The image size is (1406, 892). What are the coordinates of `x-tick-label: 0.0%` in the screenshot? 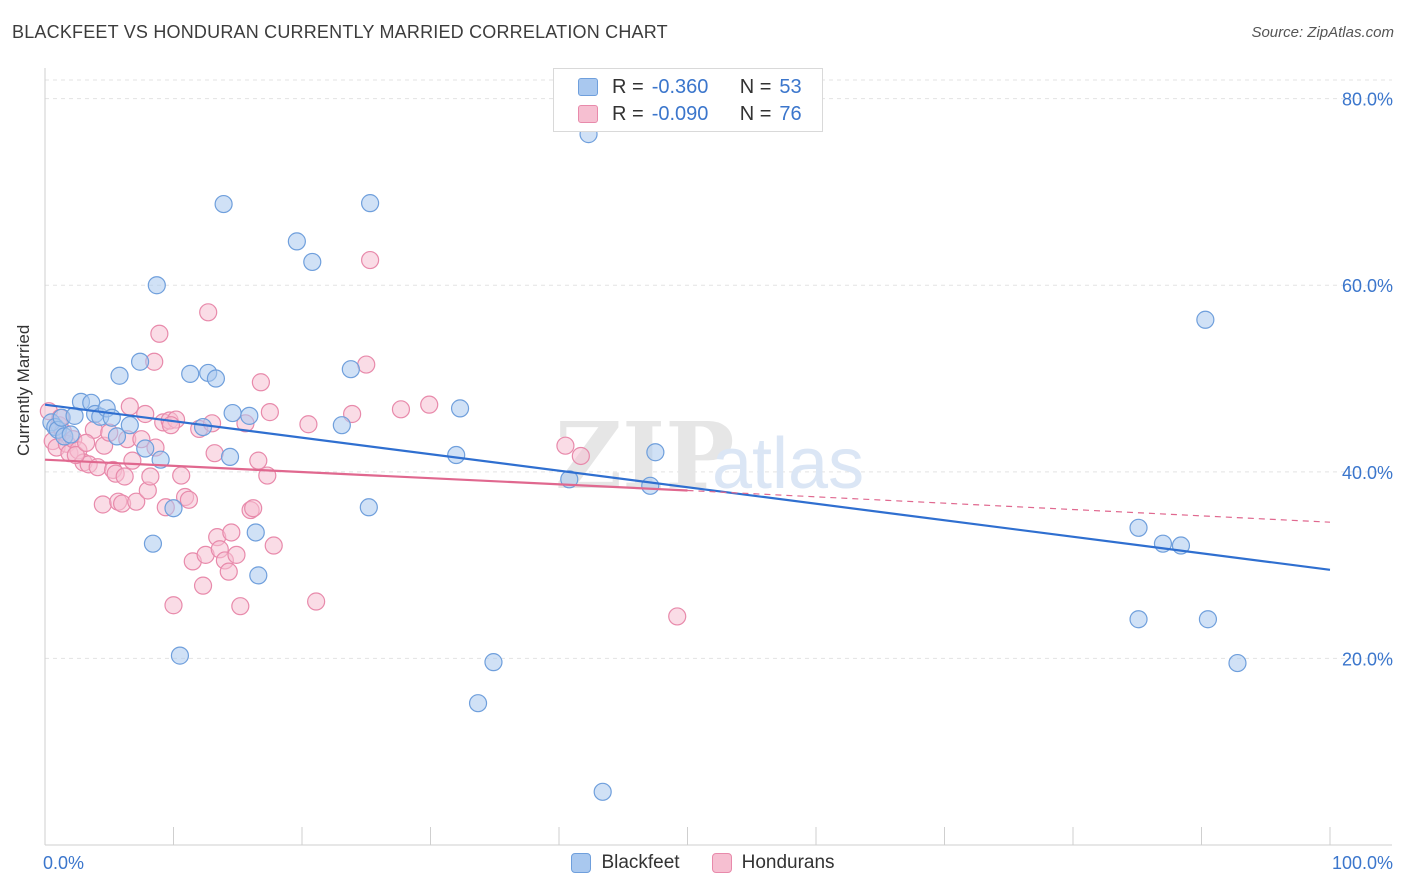 It's located at (63, 863).